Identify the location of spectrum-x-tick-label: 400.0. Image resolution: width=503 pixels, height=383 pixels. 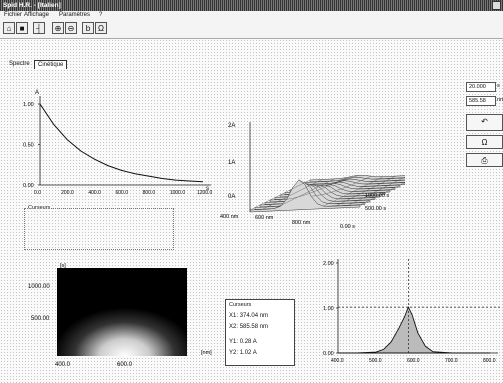
(337, 361).